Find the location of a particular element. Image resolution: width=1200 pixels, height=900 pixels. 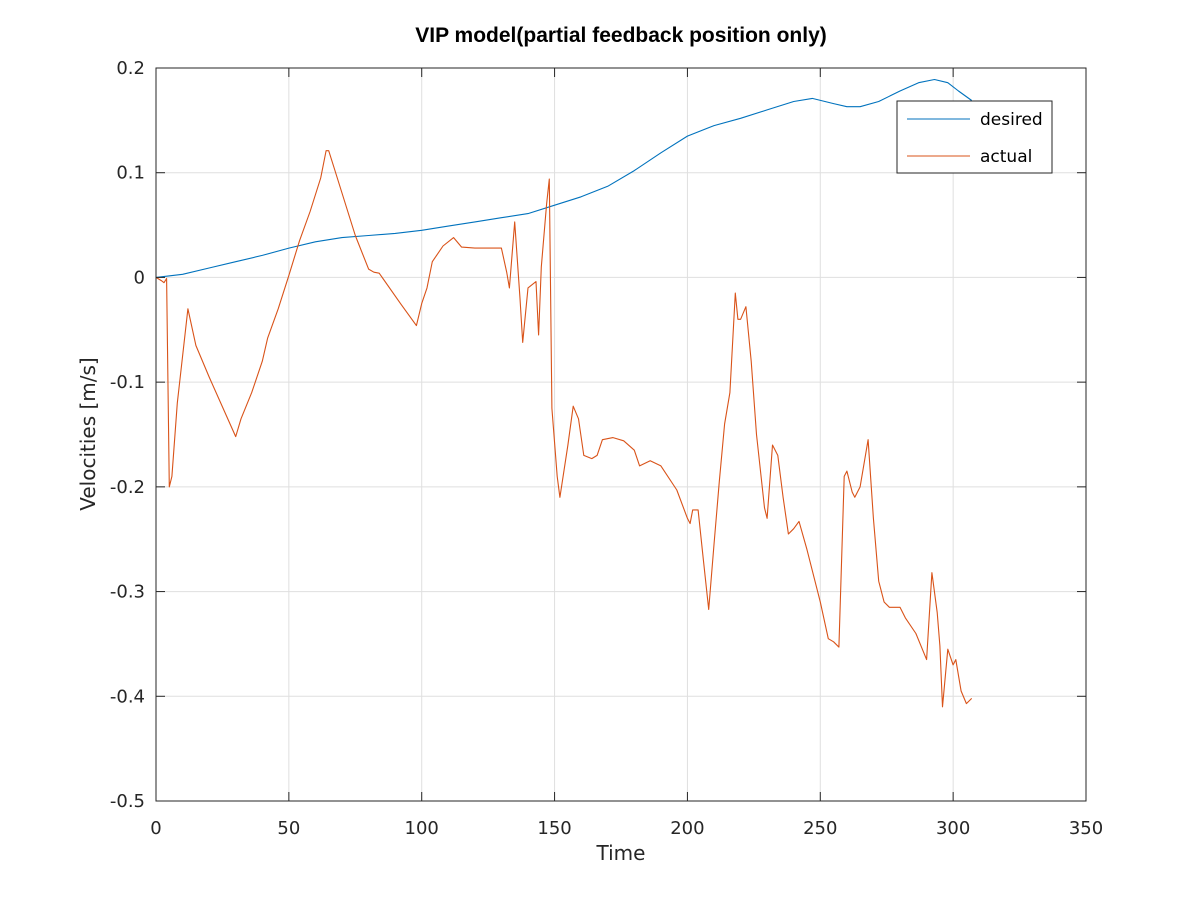

x-tick-label: 50 is located at coordinates (288, 828).